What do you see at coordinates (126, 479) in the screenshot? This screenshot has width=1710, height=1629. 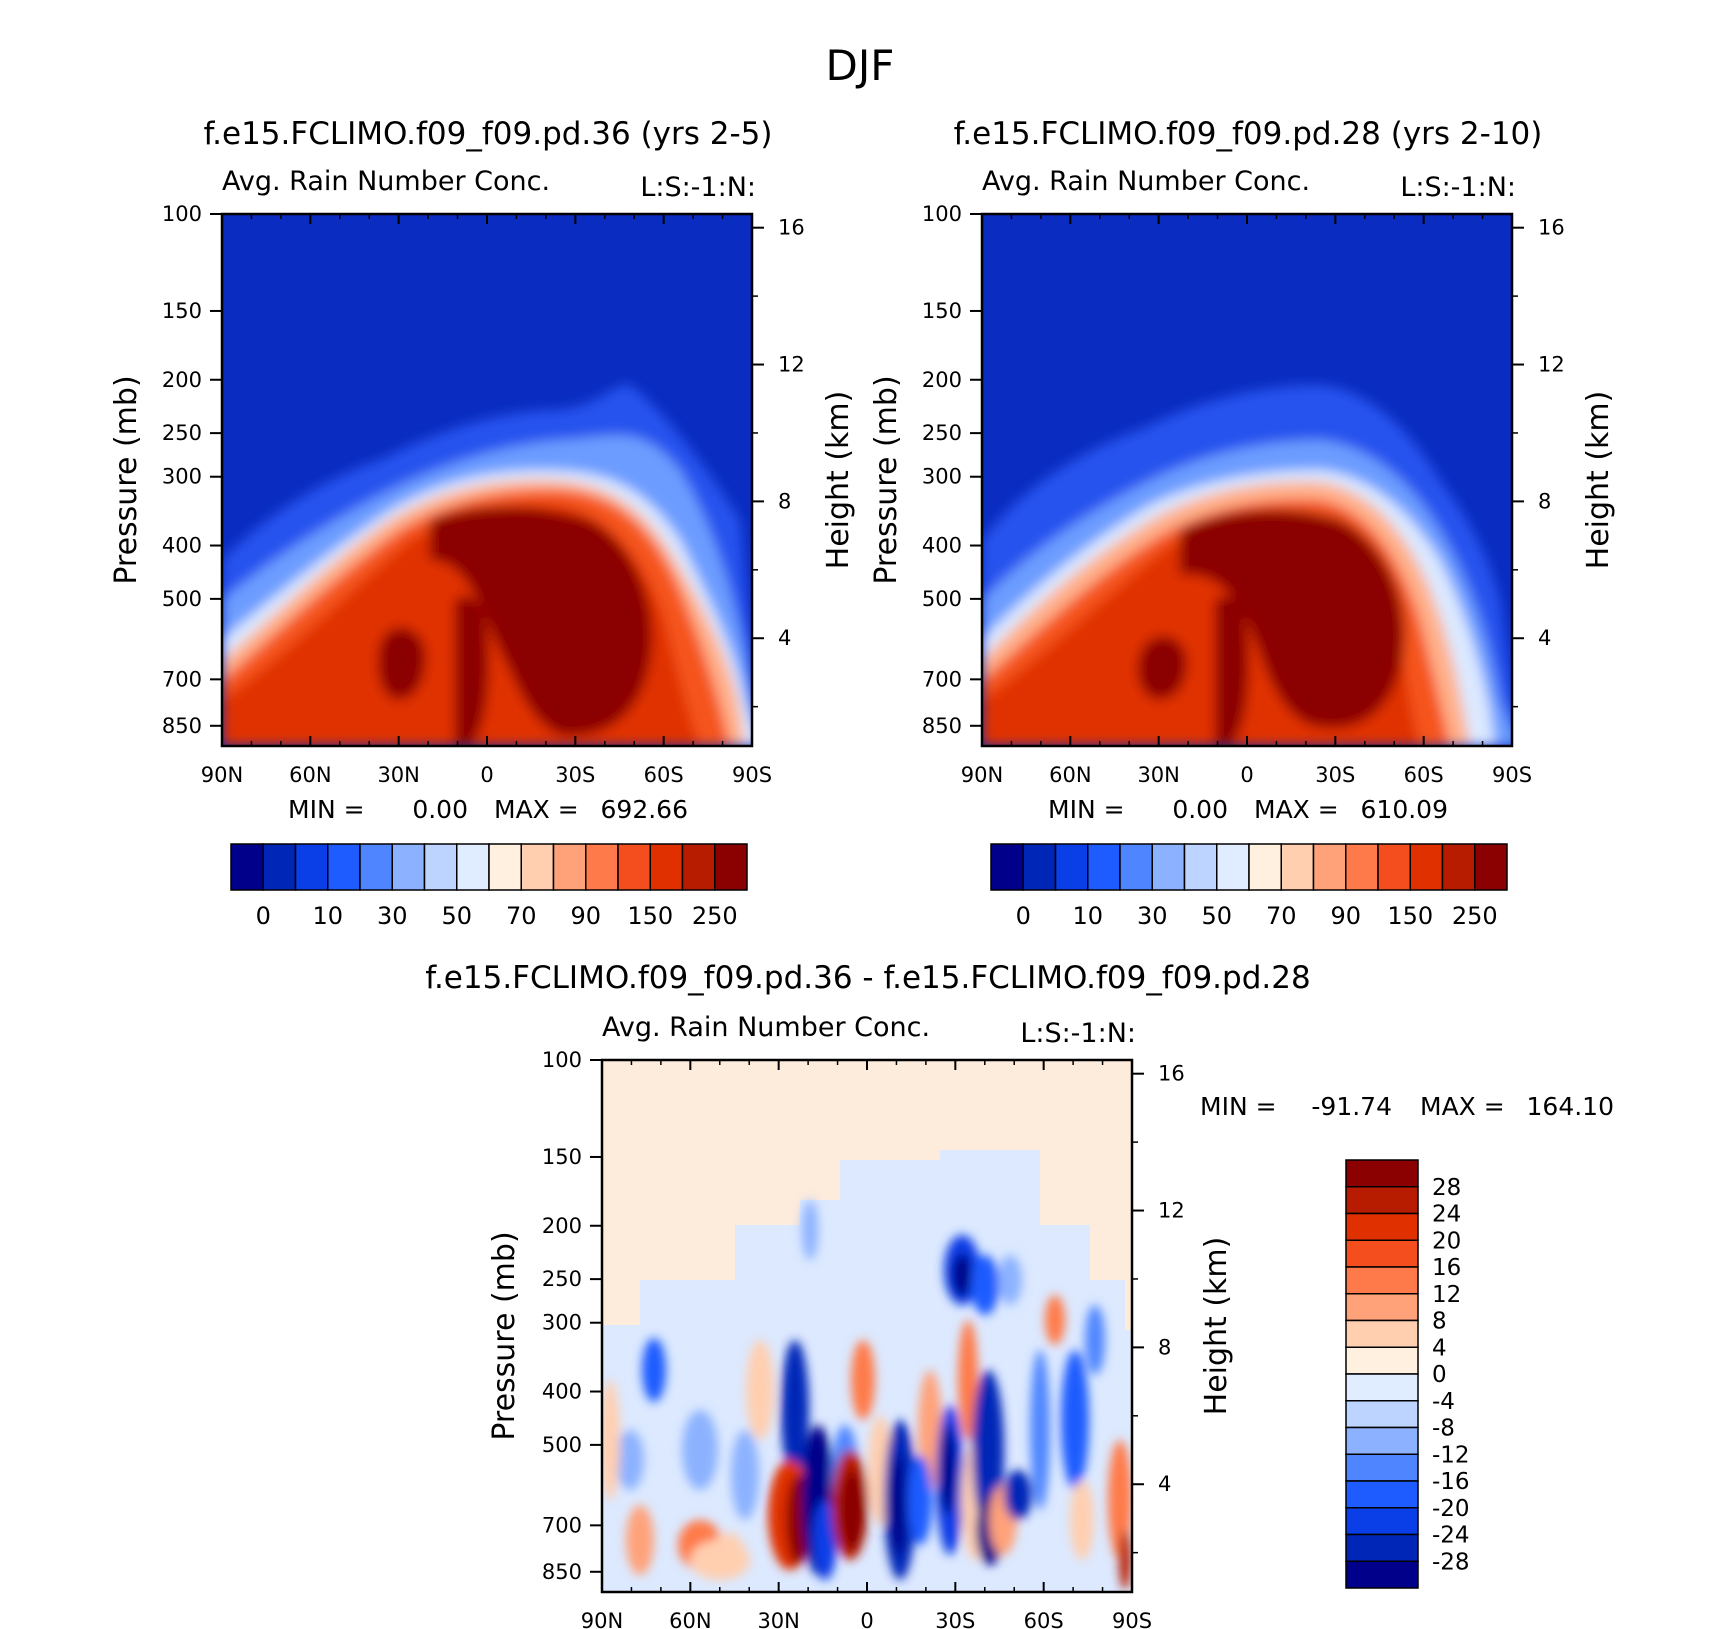 I see `y-axis-title-left: Pressure (mb)` at bounding box center [126, 479].